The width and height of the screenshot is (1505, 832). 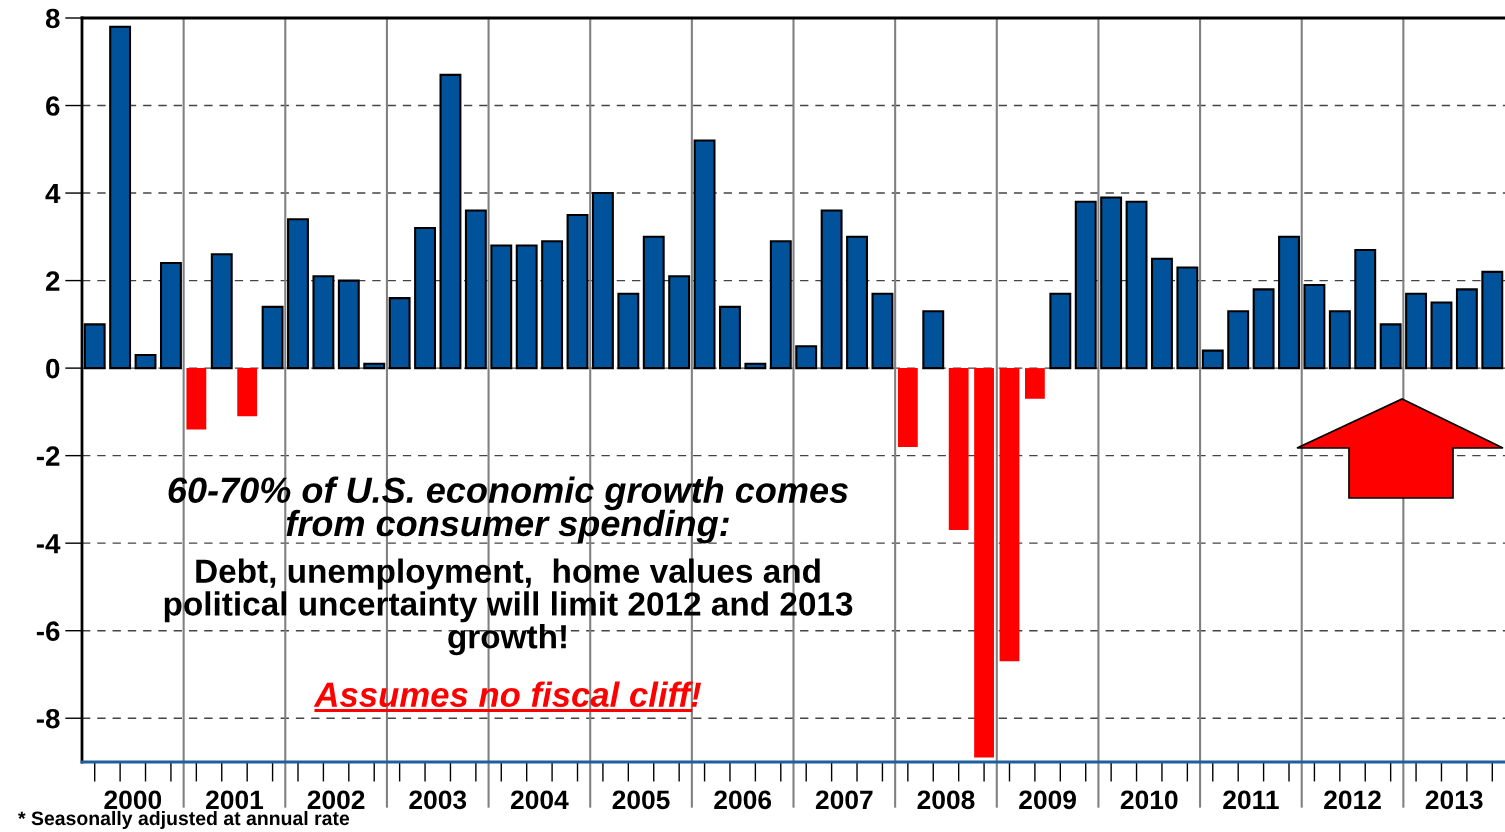 I want to click on annotation: Assumes no fiscal cliff!, so click(x=507, y=694).